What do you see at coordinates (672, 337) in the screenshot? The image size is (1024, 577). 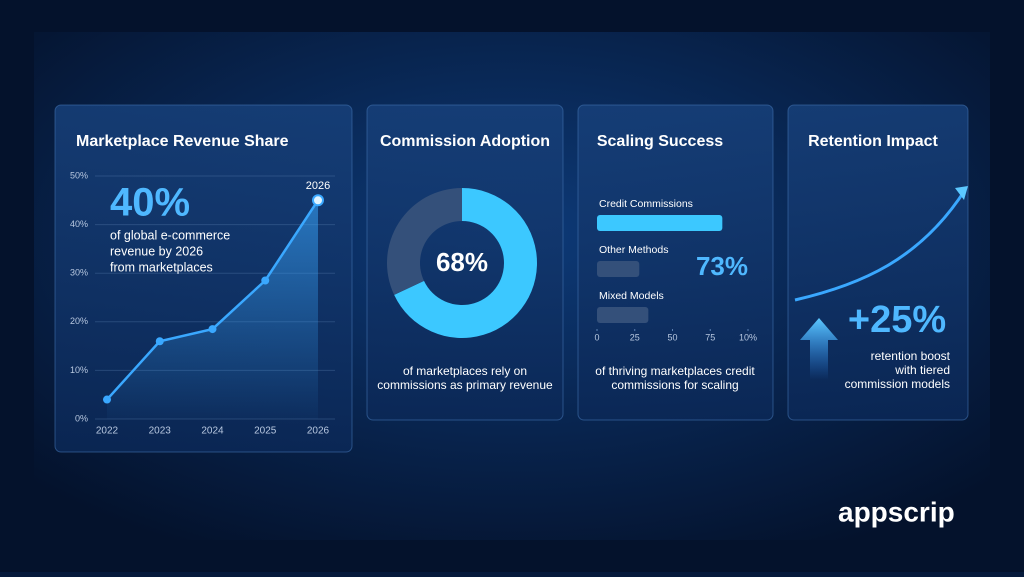 I see `x-tick-label: 50` at bounding box center [672, 337].